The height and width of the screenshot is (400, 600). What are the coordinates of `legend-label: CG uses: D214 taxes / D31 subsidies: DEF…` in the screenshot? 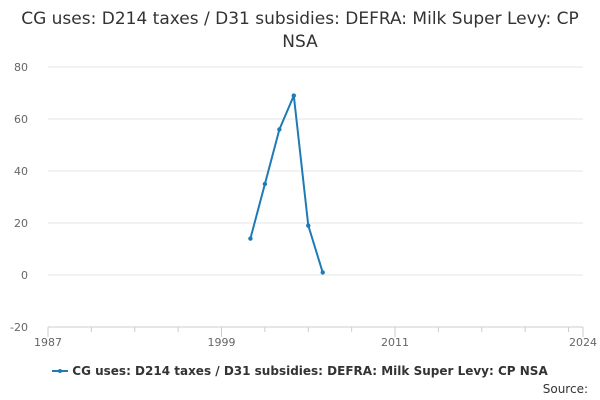 It's located at (310, 371).